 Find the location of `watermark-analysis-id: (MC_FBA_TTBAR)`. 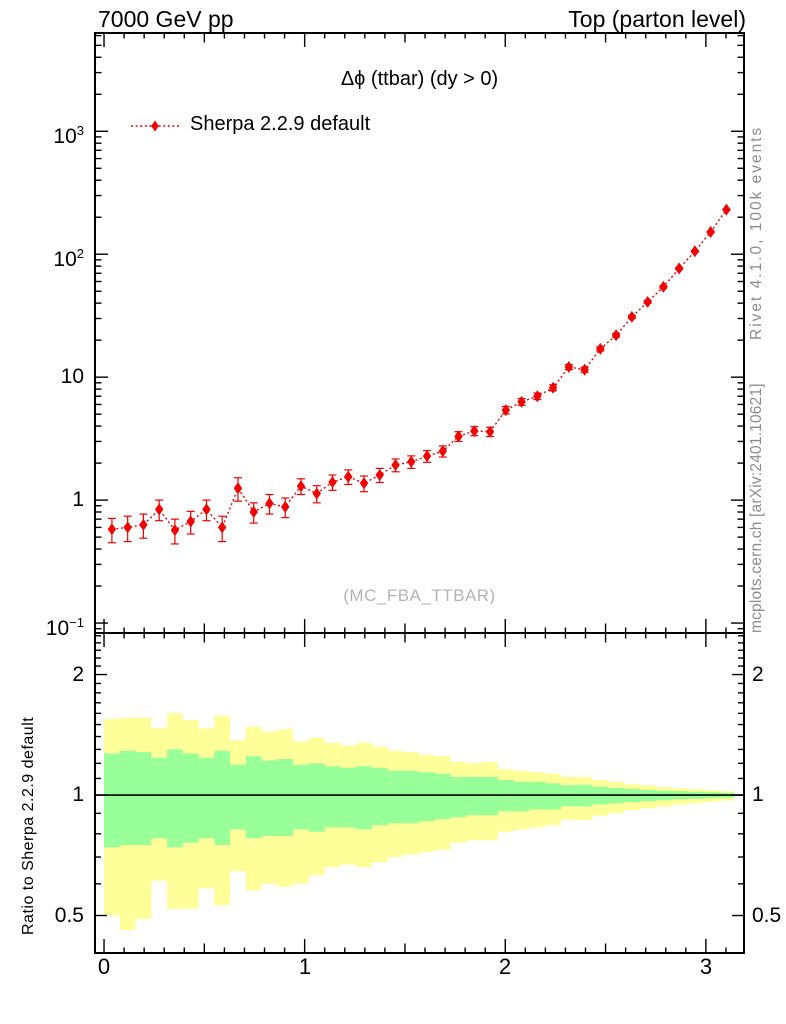

watermark-analysis-id: (MC_FBA_TTBAR) is located at coordinates (419, 595).